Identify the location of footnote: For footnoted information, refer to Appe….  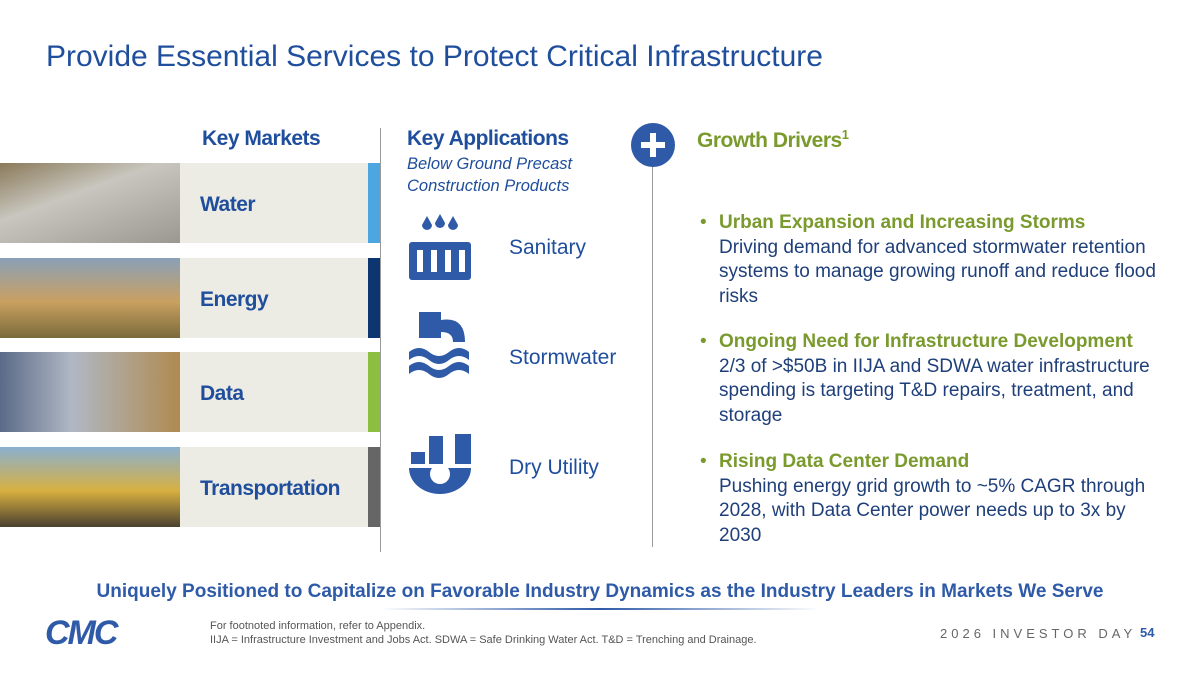
(318, 626).